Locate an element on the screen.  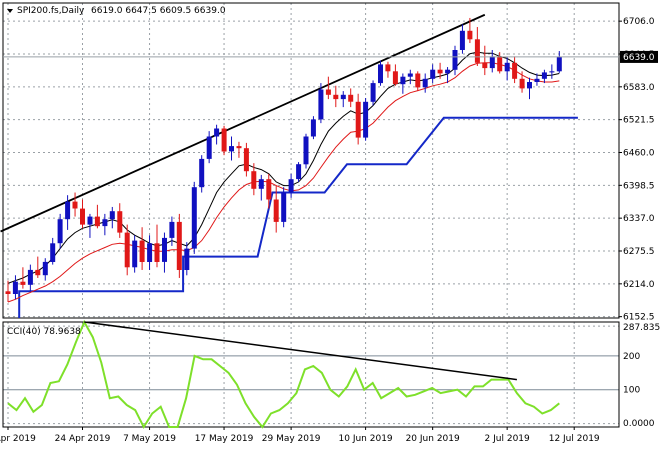
y-tick-label: 6521.5 is located at coordinates (639, 121).